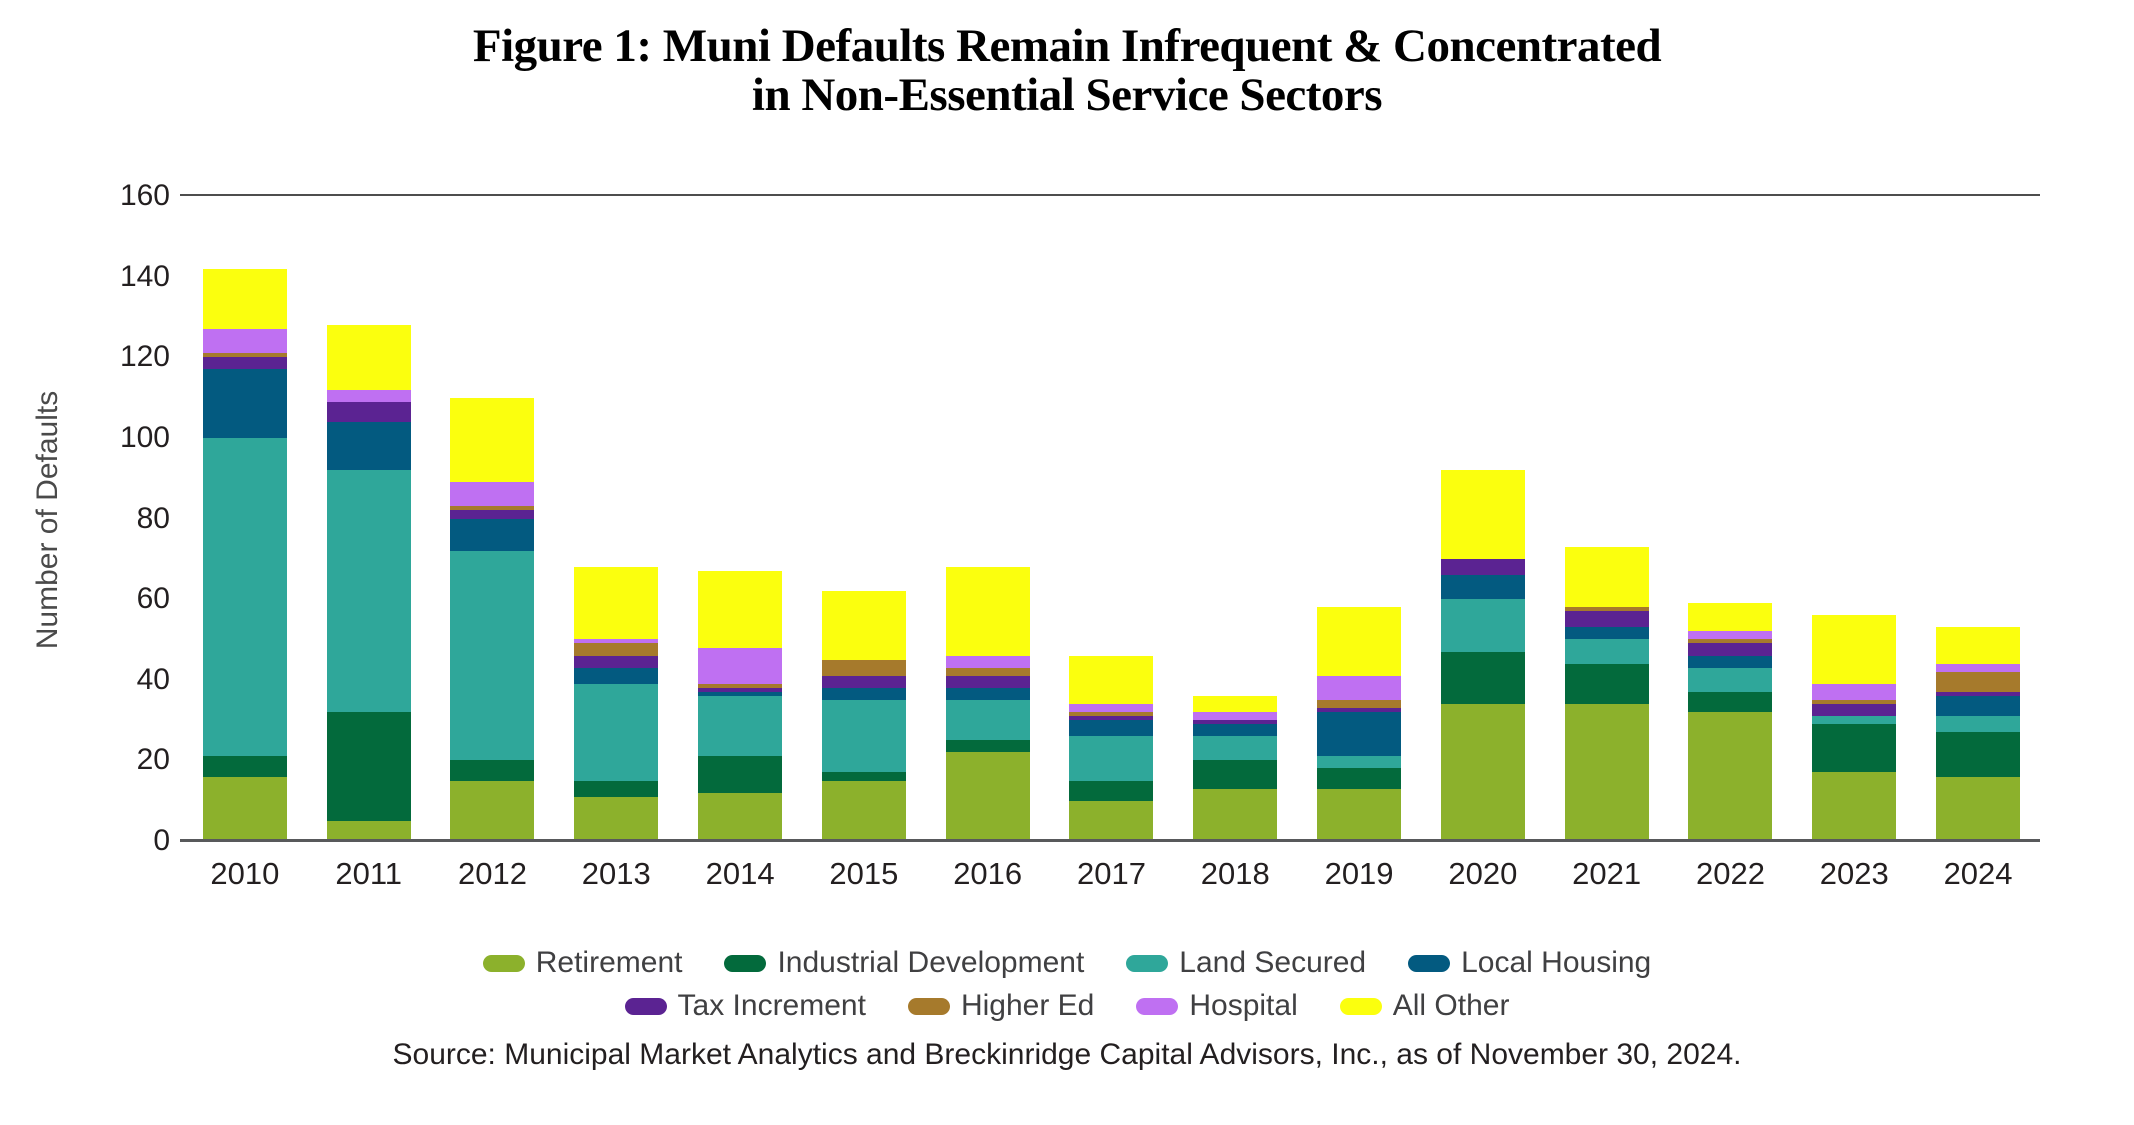  I want to click on segment-industrial-development-2020, so click(1482, 677).